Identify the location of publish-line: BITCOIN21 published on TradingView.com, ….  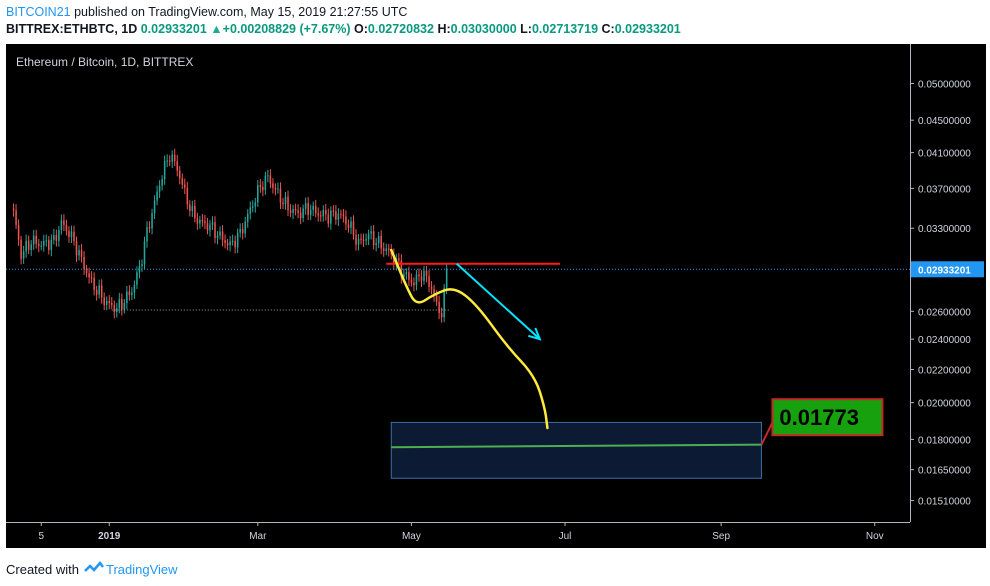
(206, 12).